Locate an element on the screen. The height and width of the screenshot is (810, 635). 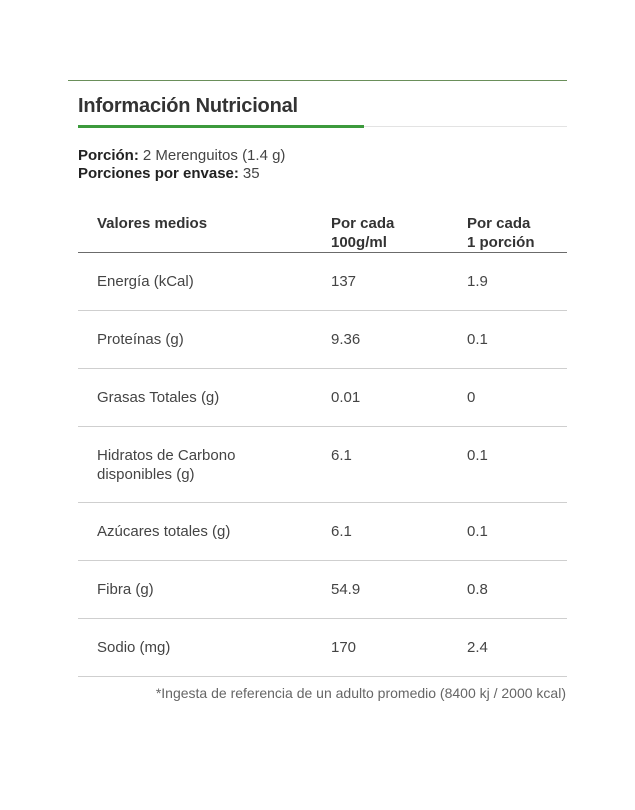
top-divider is located at coordinates (317, 80).